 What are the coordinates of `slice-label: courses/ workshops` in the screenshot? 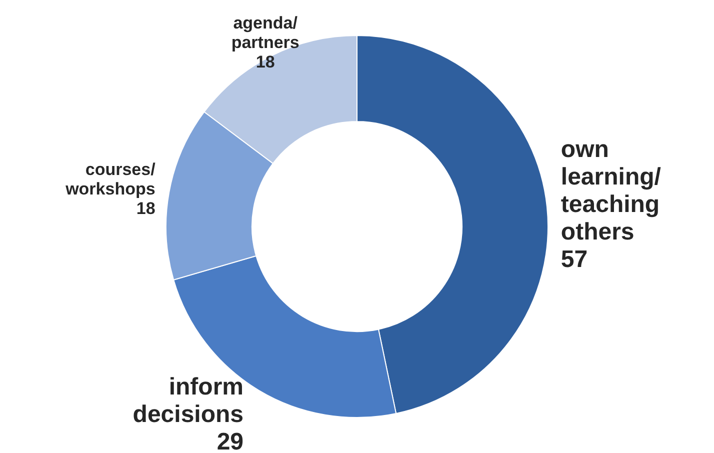 It's located at (110, 179).